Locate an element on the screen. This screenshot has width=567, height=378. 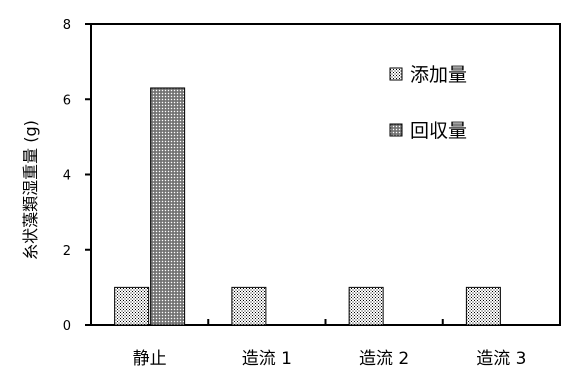
y-axis-label: 糸状藻類湿重量 (g) is located at coordinates (30, 190).